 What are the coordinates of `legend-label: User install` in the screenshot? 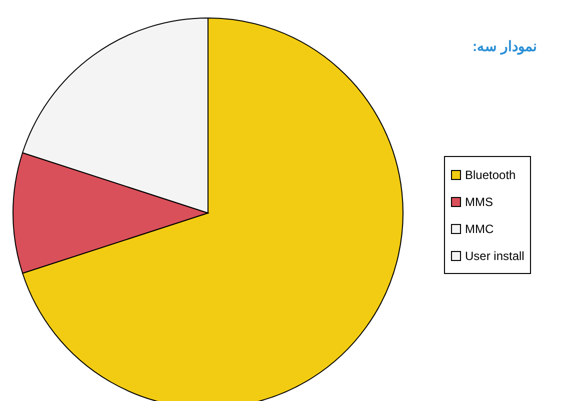 It's located at (494, 255).